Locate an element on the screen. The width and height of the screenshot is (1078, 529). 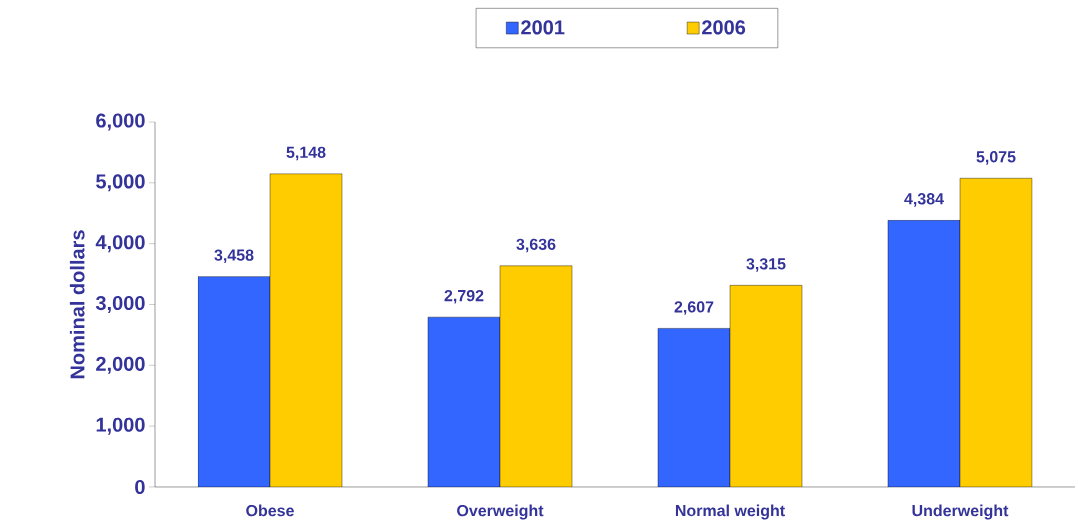
legend-label: 2001 is located at coordinates (543, 27).